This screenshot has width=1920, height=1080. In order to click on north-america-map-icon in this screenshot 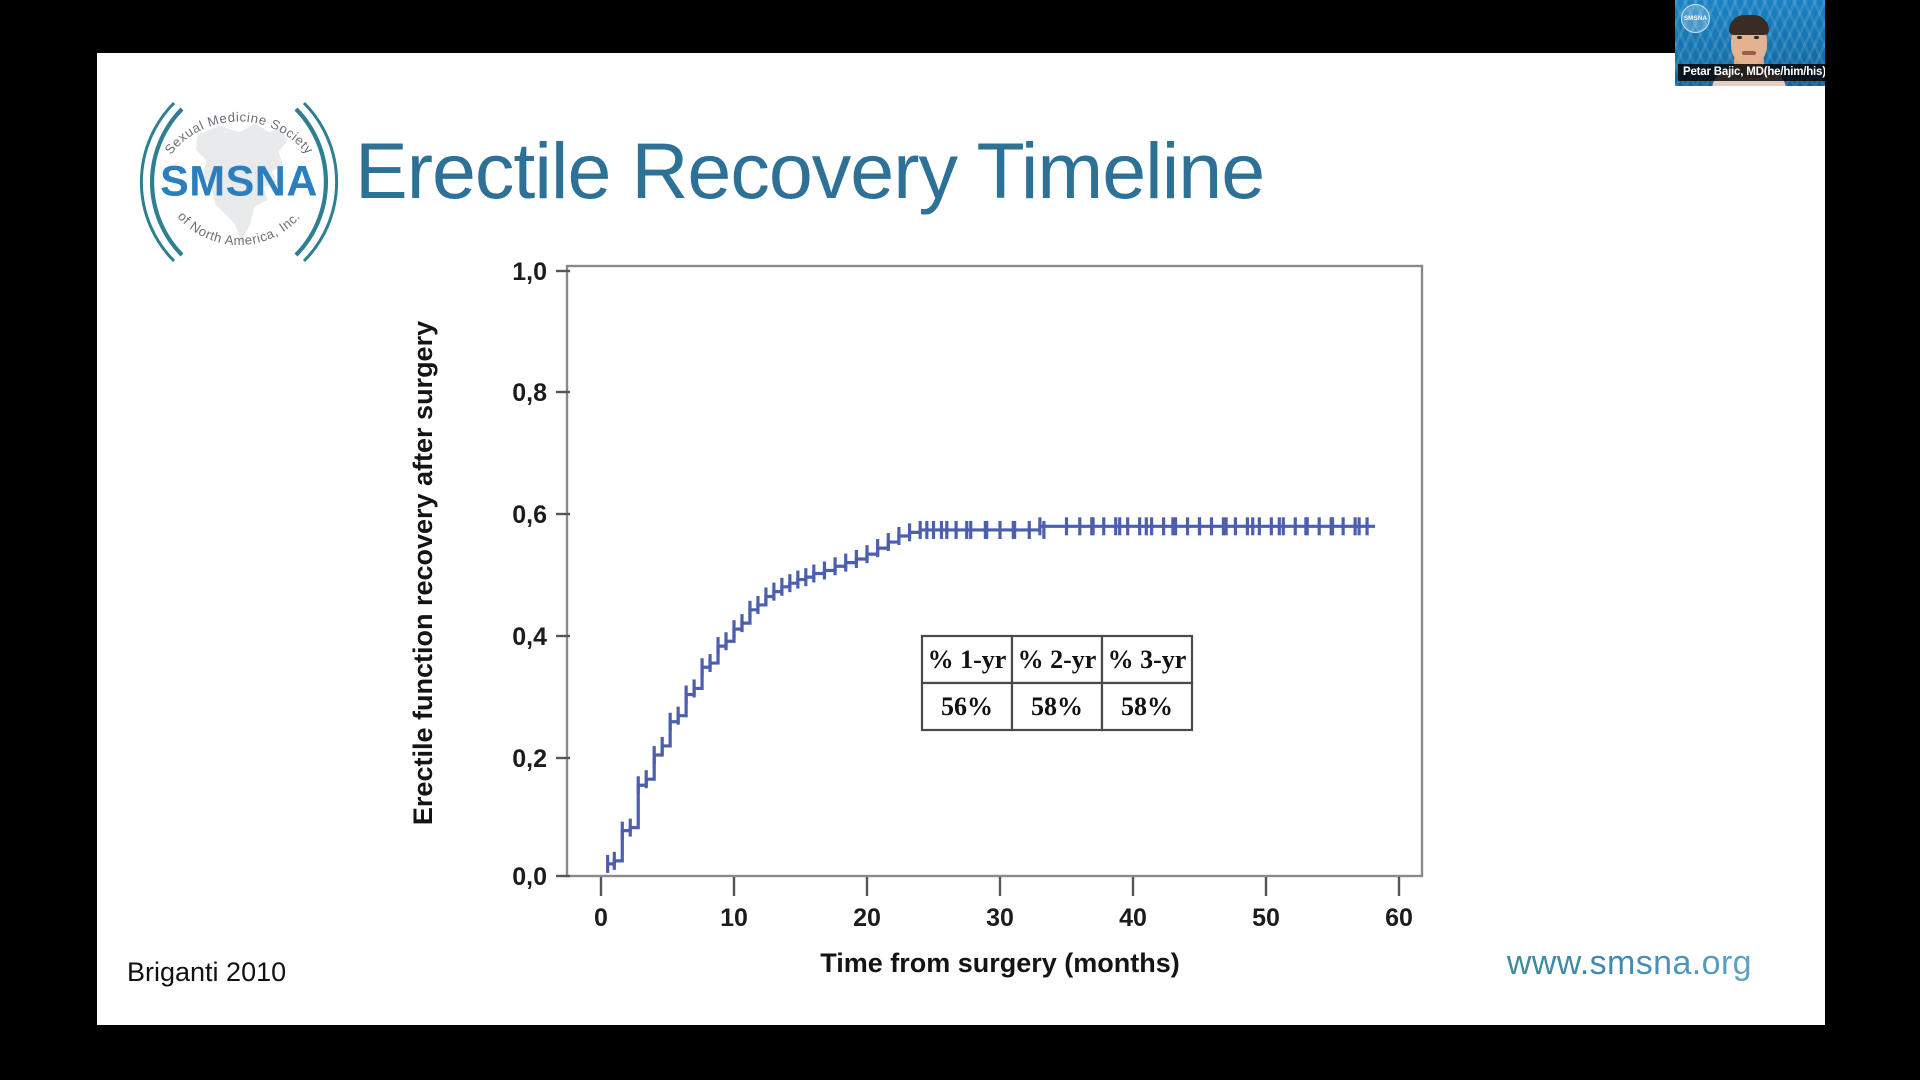, I will do `click(241, 183)`.